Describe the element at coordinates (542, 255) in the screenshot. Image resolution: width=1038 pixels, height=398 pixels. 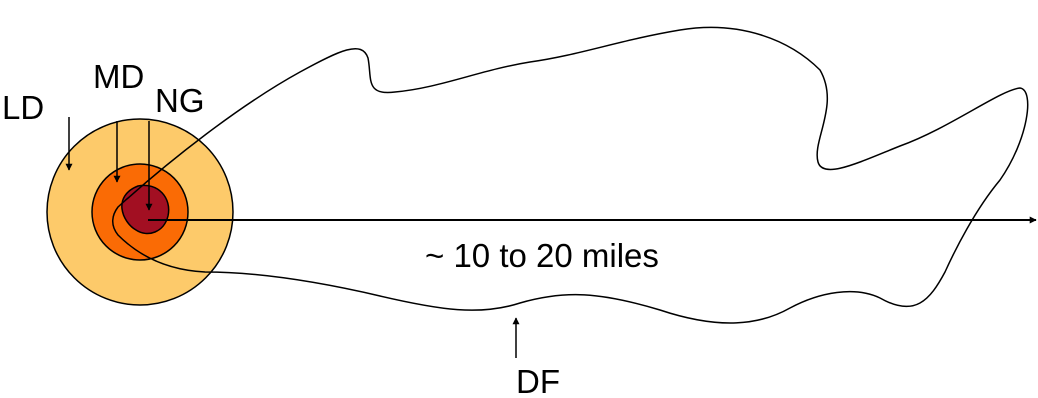
I see `distance-label: ~ 10 to 20 miles` at that location.